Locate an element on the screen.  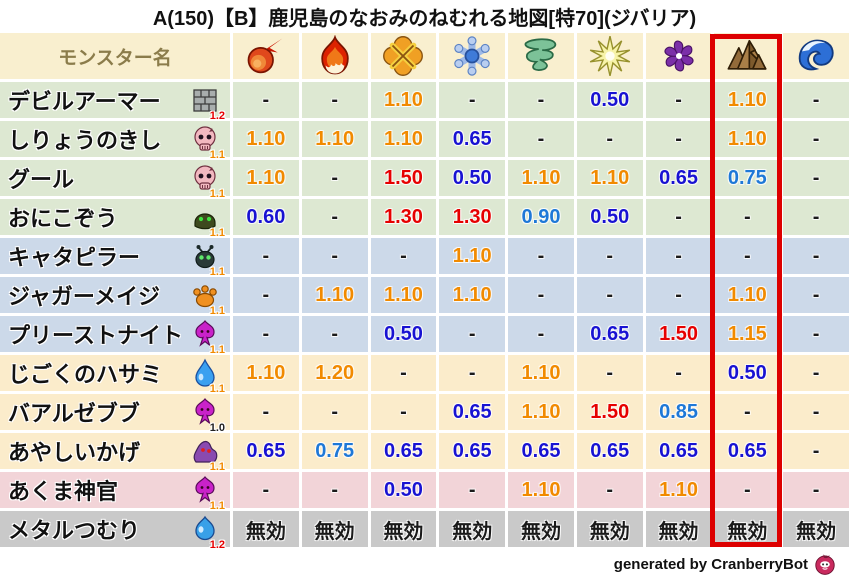
monster-name: プリーストナイト is located at coordinates (95, 335).